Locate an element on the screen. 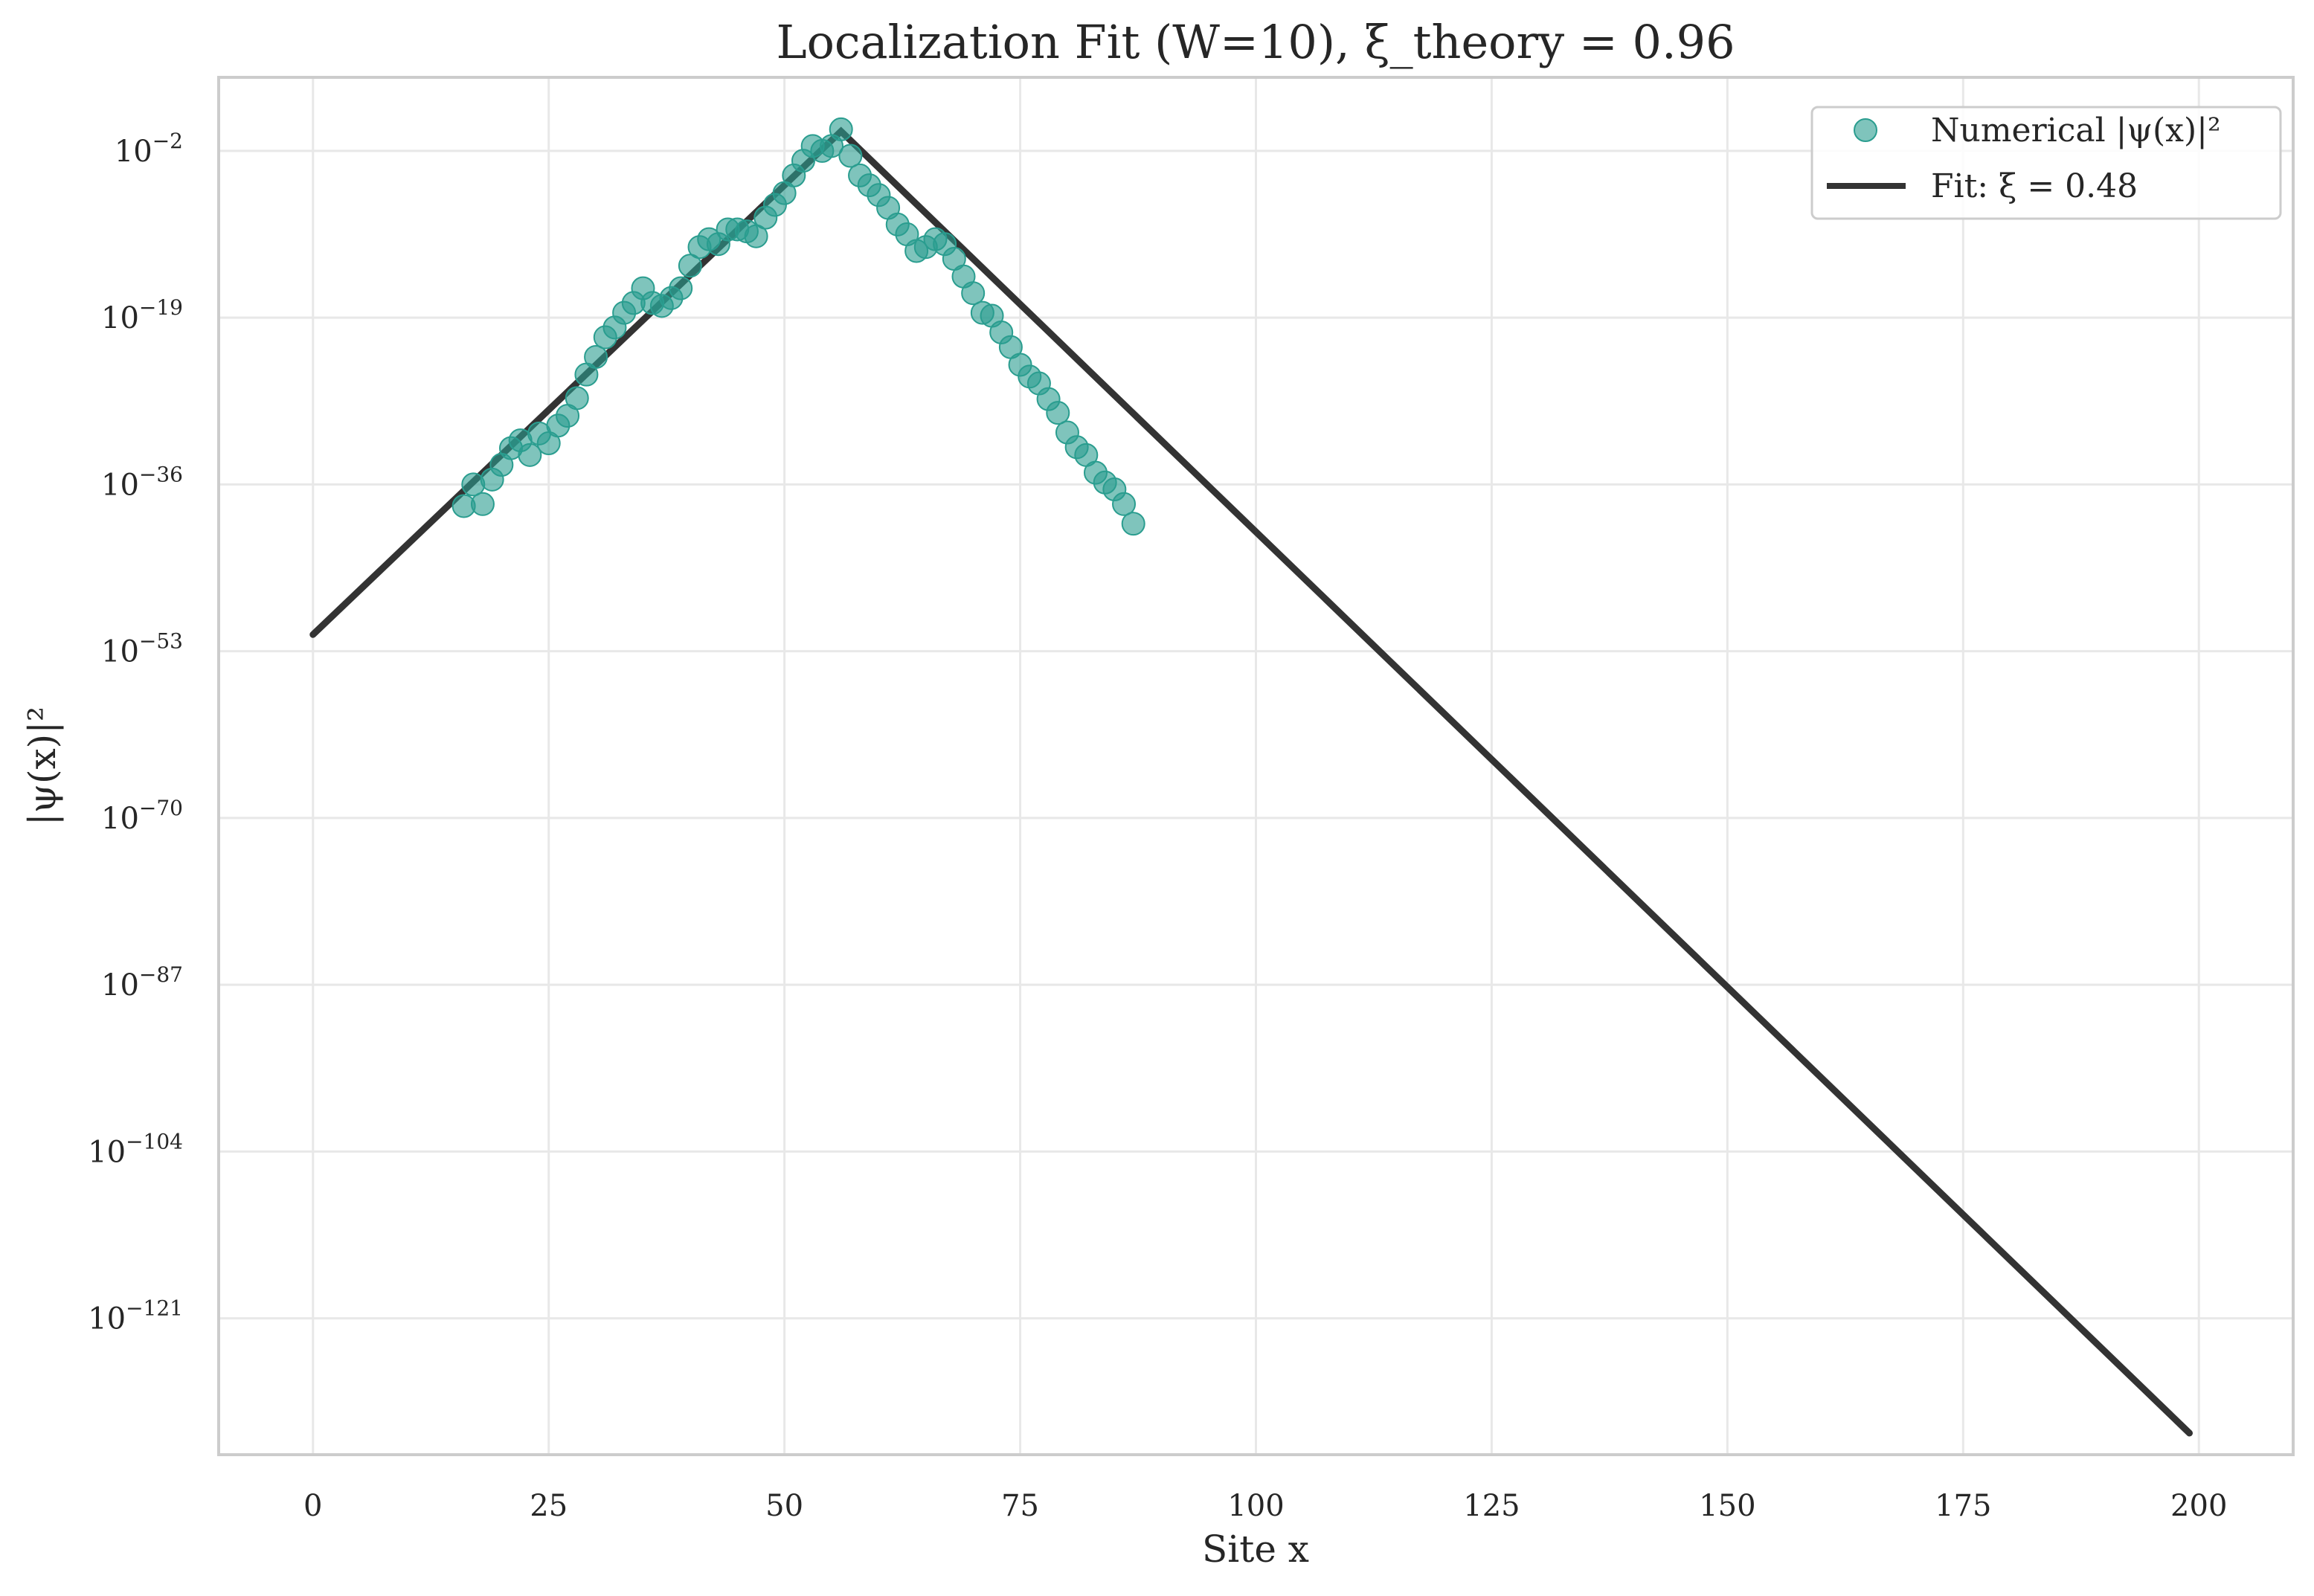 The width and height of the screenshot is (2314, 1596). legend: Numerical |ψ(x)|² Fit: ξ = 0.48 is located at coordinates (2046, 163).